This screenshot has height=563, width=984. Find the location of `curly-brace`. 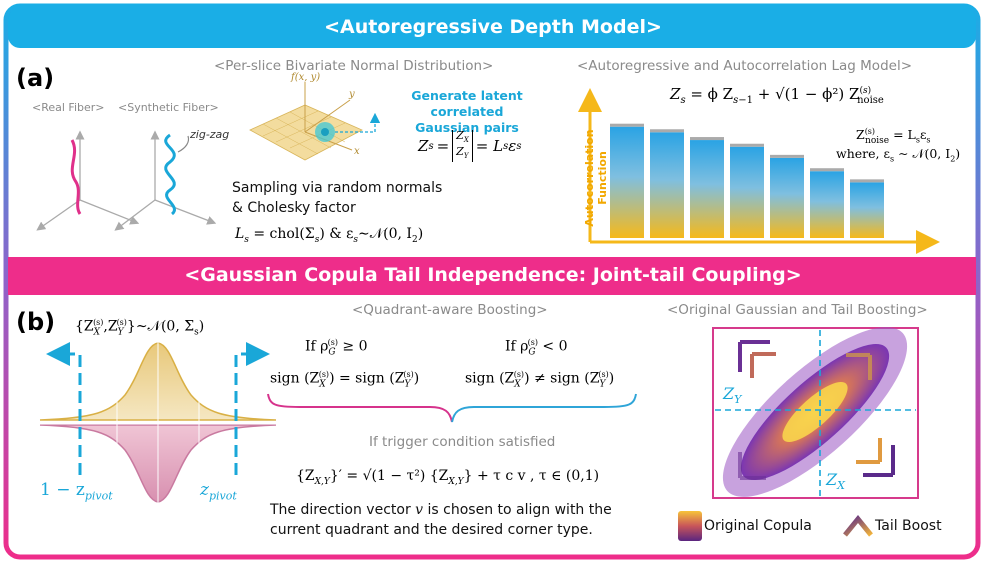

curly-brace is located at coordinates (452, 408).